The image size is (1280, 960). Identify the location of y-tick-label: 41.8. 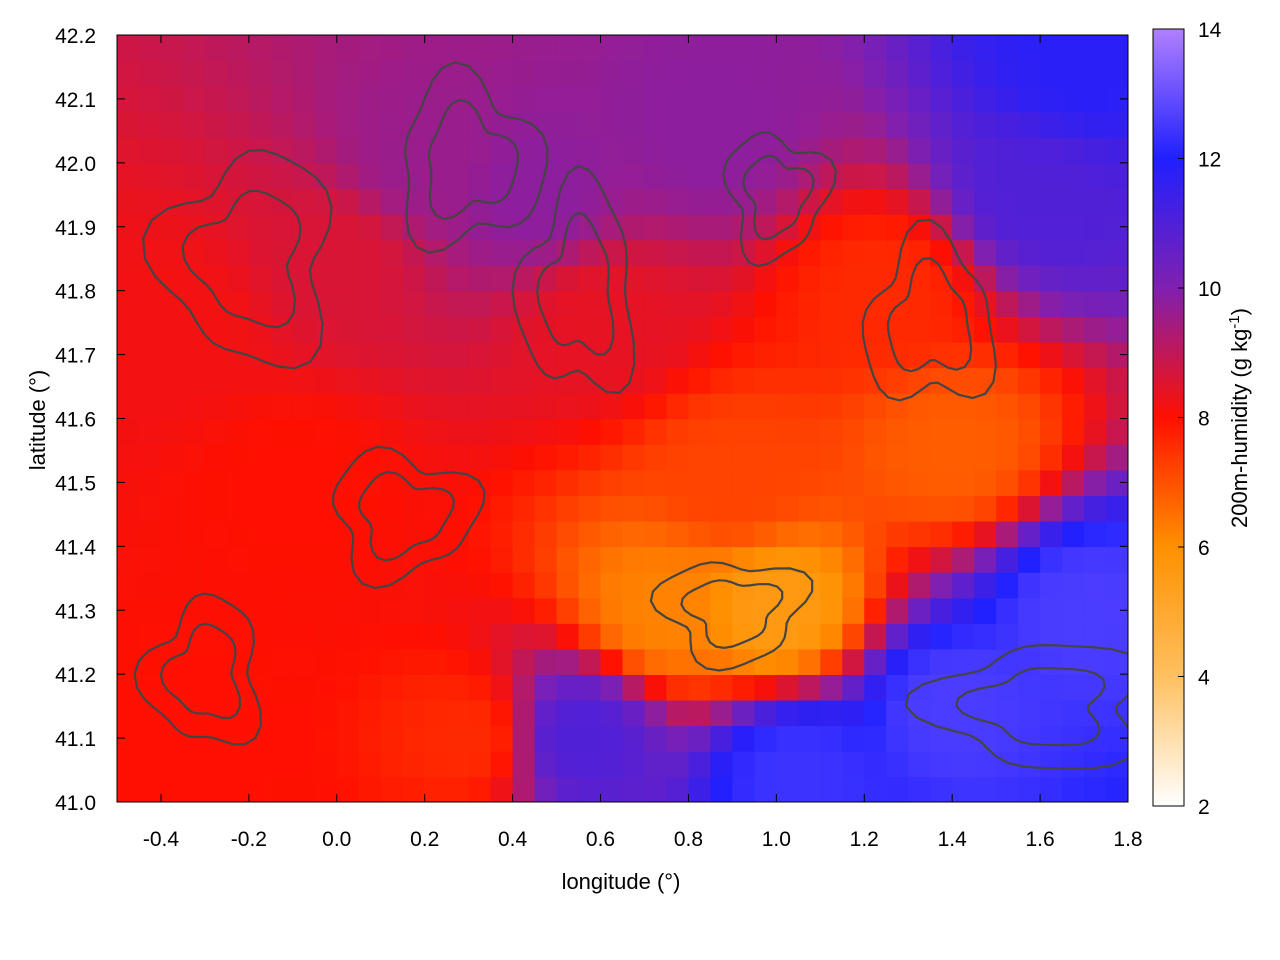
(75, 292).